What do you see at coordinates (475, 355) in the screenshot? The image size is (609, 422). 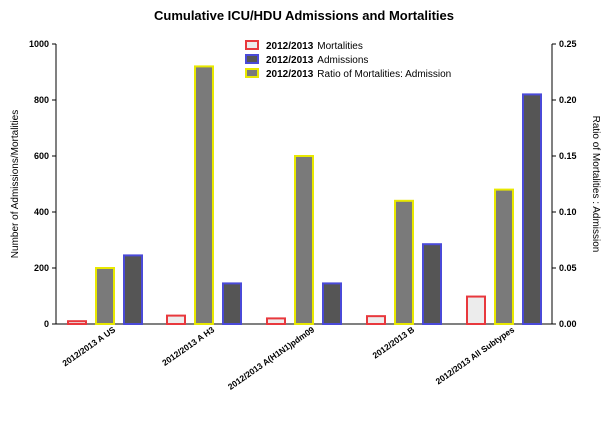 I see `category-label: 2012/2013 All Subtypes` at bounding box center [475, 355].